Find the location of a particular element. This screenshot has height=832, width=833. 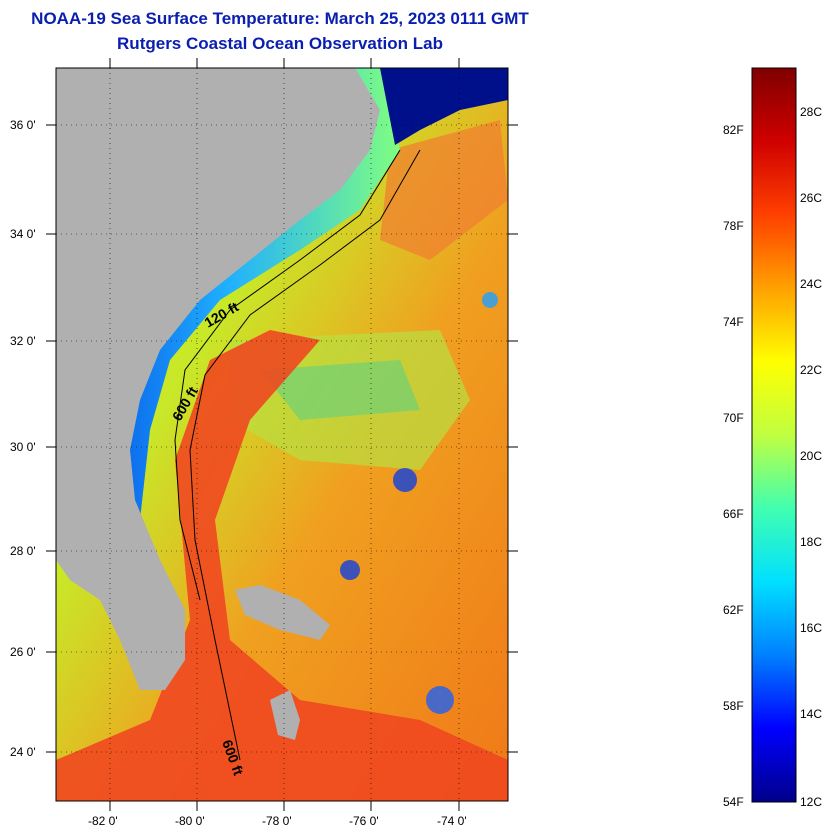

warm-water-patch is located at coordinates (444, 190).